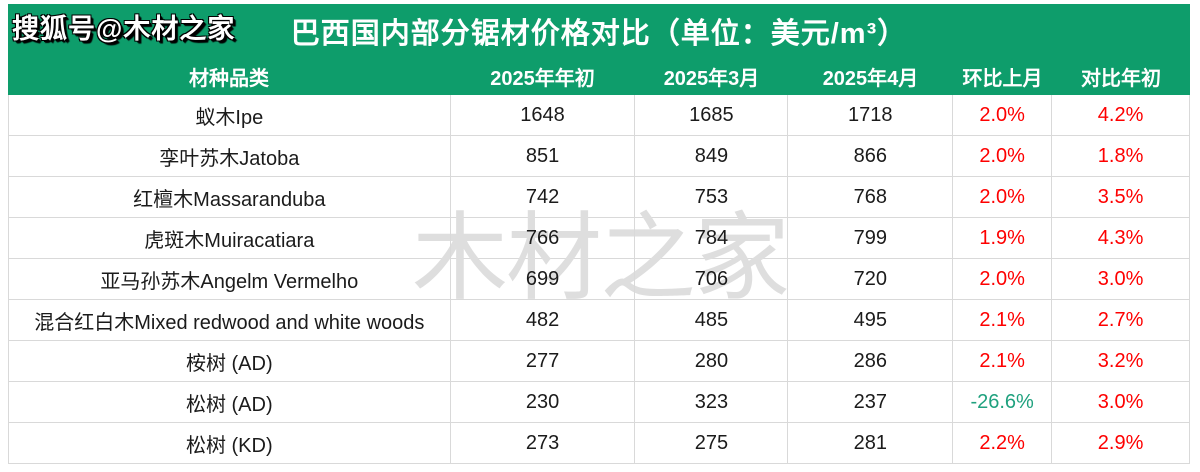 Image resolution: width=1200 pixels, height=472 pixels. What do you see at coordinates (871, 279) in the screenshot?
I see `value-cell: 720` at bounding box center [871, 279].